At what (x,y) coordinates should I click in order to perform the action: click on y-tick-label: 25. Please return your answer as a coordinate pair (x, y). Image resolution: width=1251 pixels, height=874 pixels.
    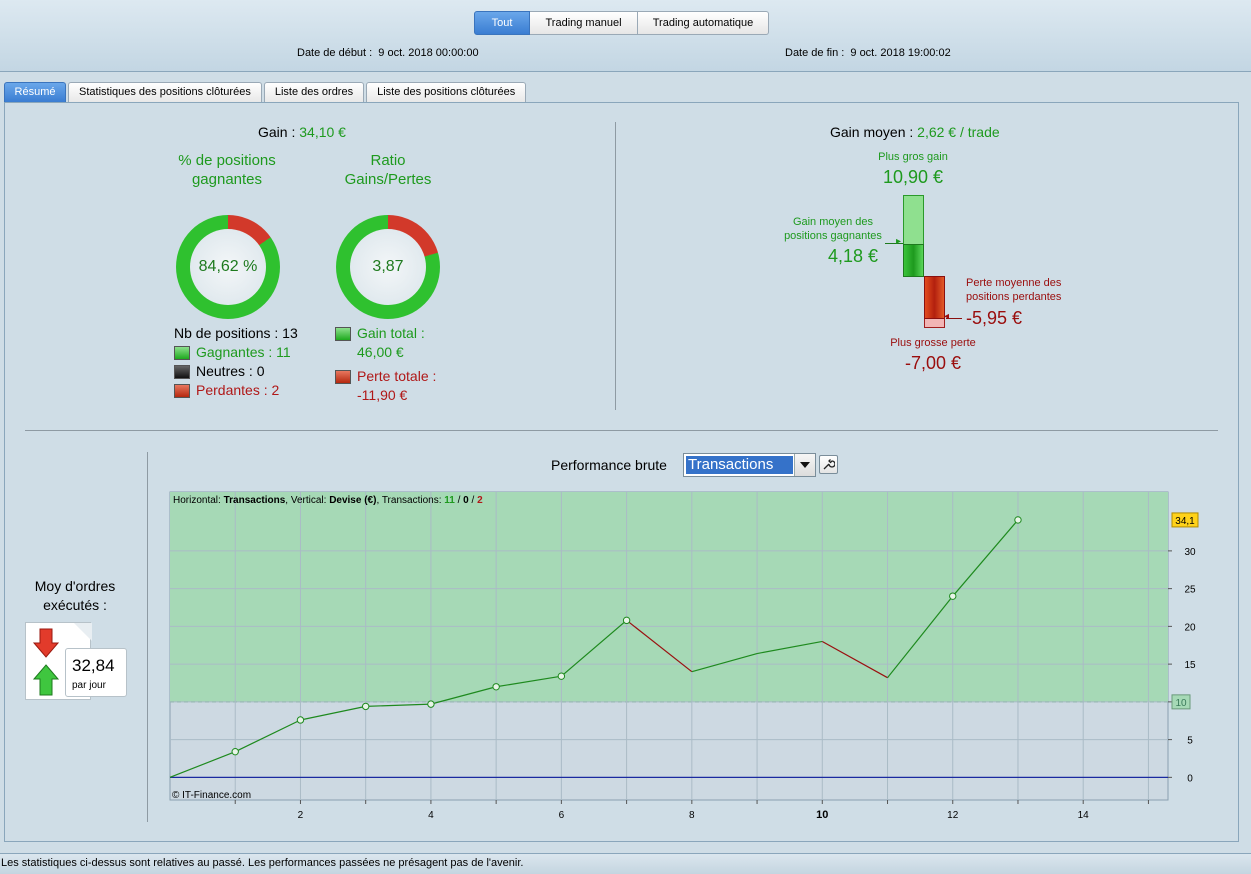
    Looking at the image, I should click on (1190, 590).